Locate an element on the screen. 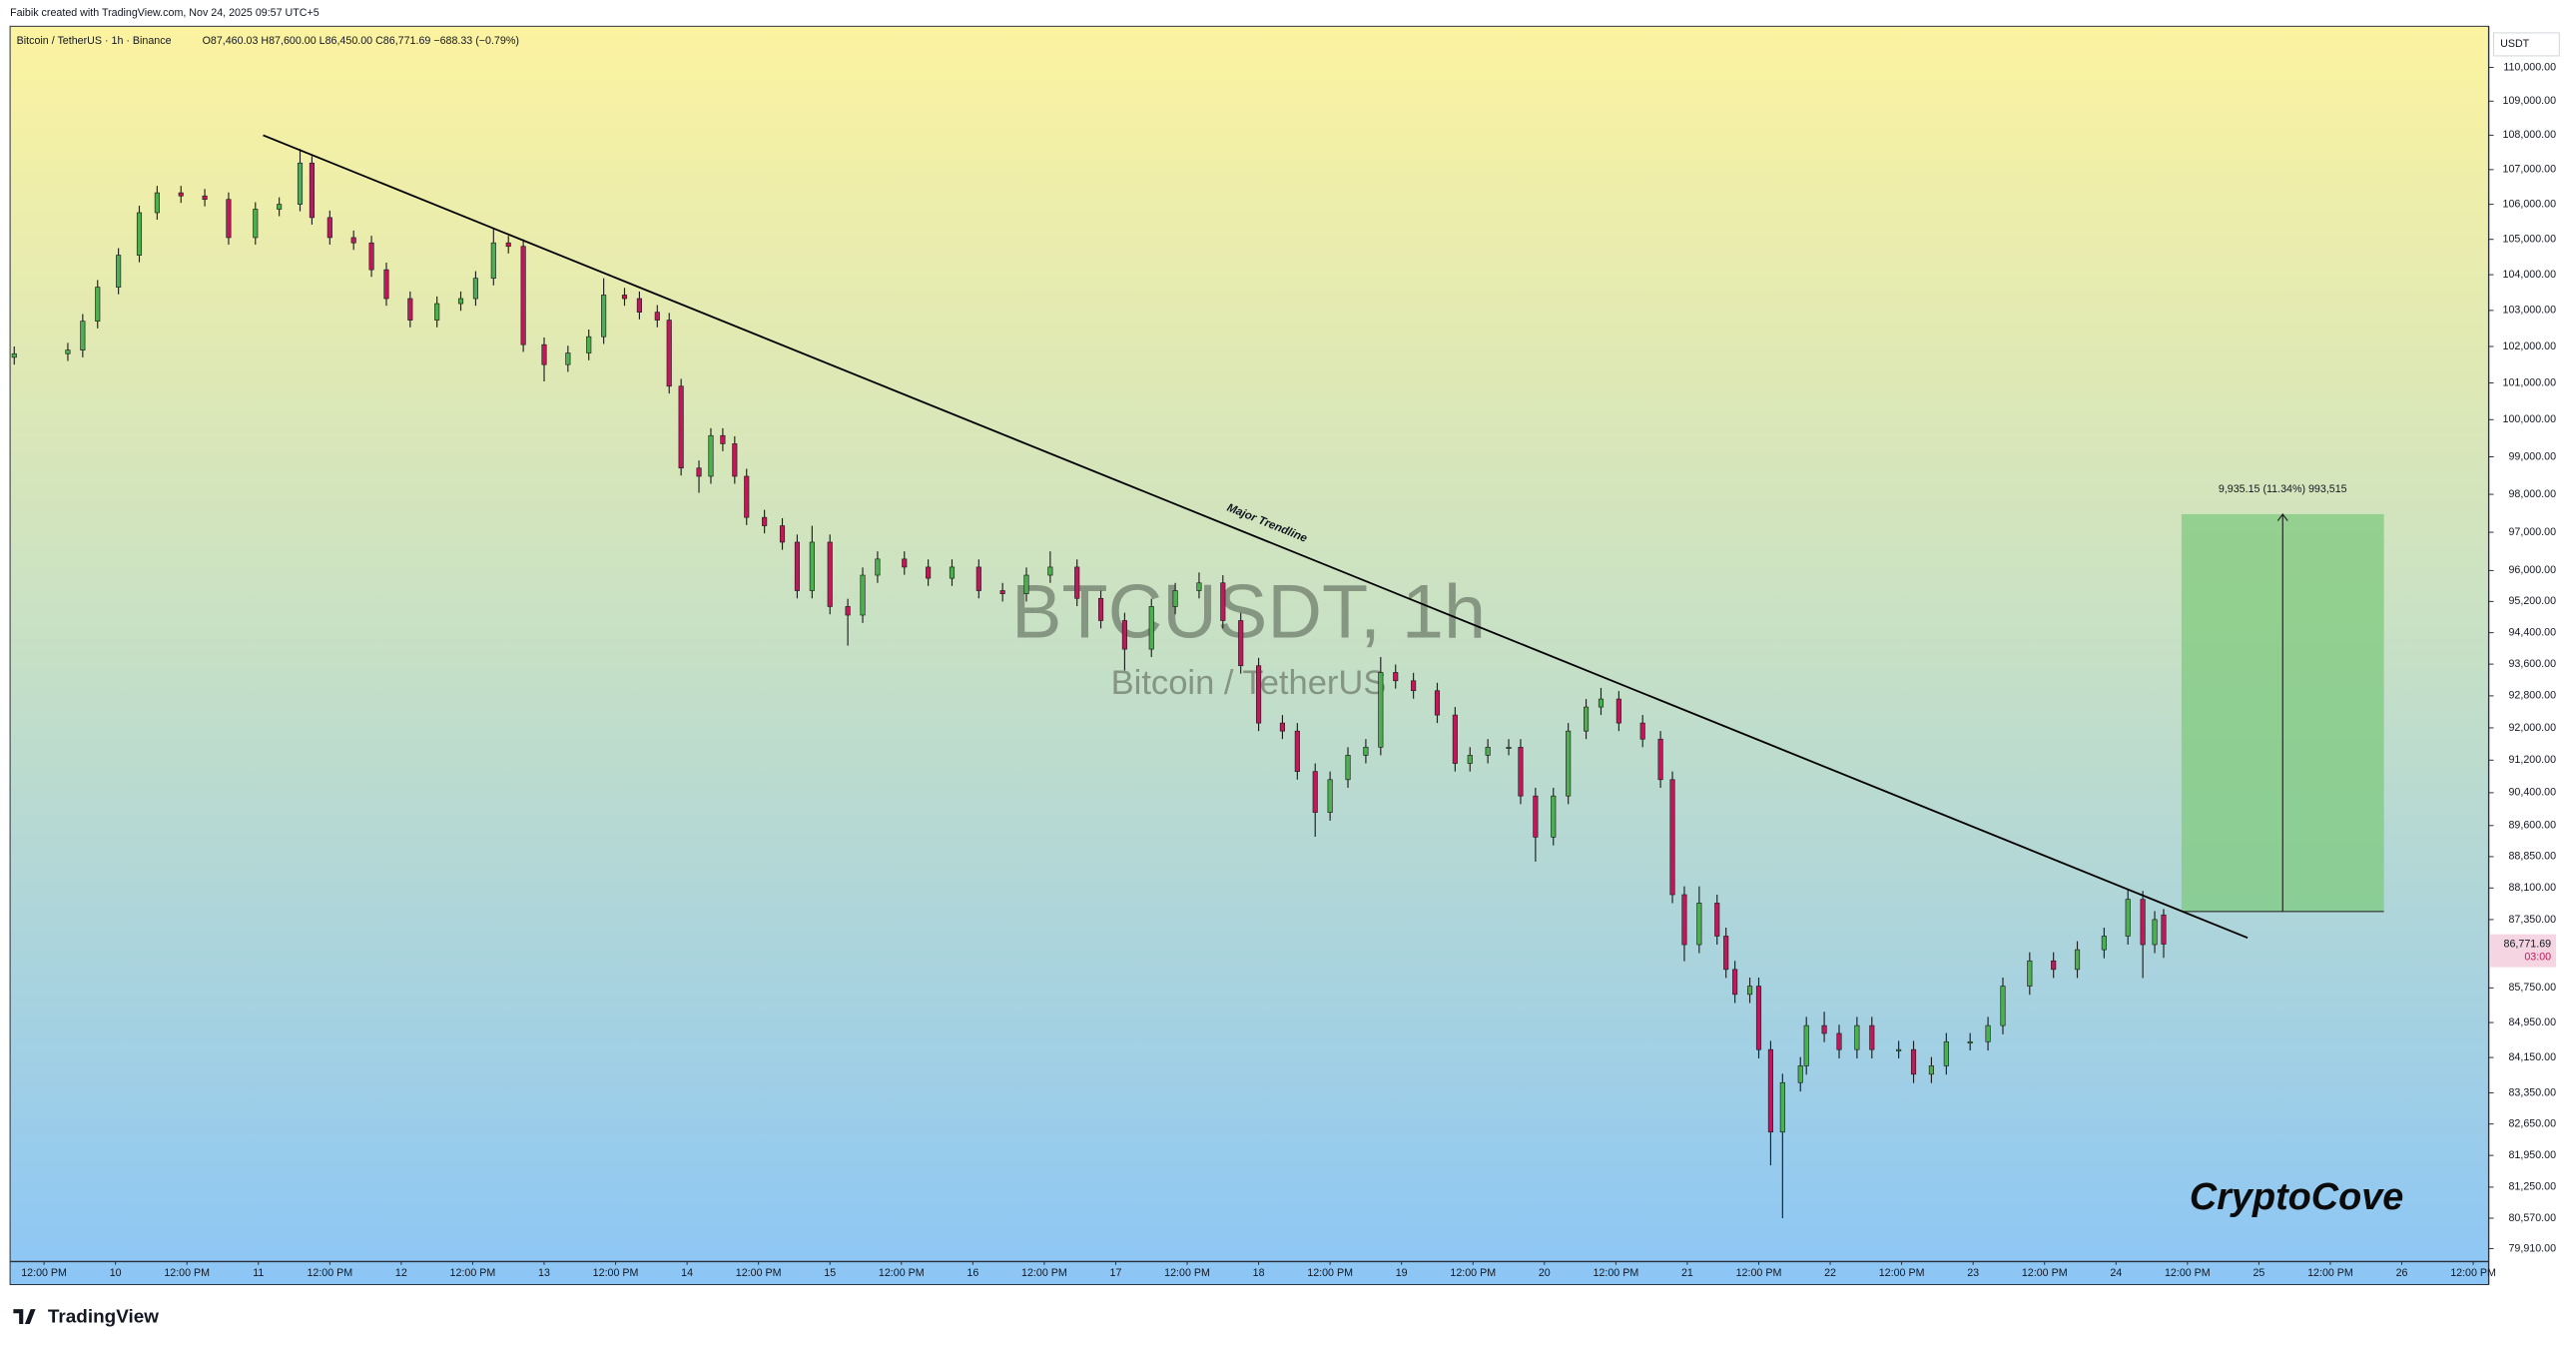  y-tick-label: 104,000.00 is located at coordinates (2530, 275).